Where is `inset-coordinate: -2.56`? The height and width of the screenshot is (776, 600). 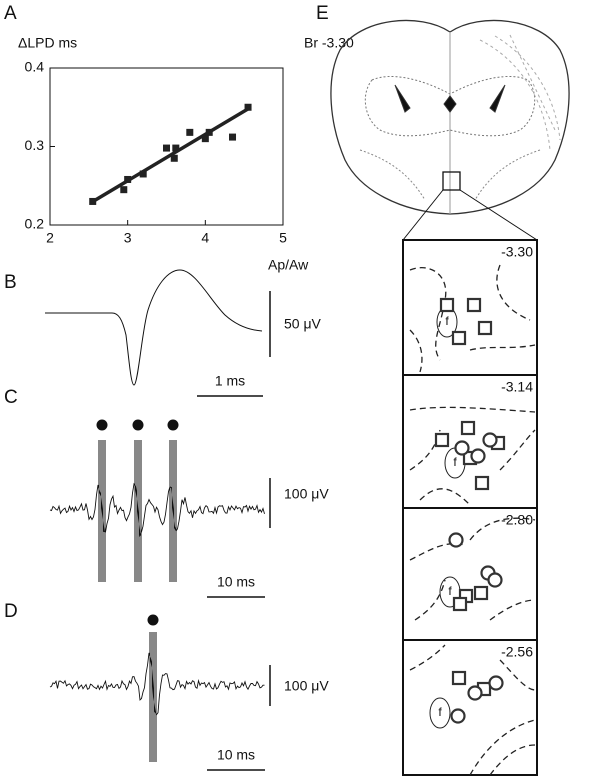 inset-coordinate: -2.56 is located at coordinates (517, 652).